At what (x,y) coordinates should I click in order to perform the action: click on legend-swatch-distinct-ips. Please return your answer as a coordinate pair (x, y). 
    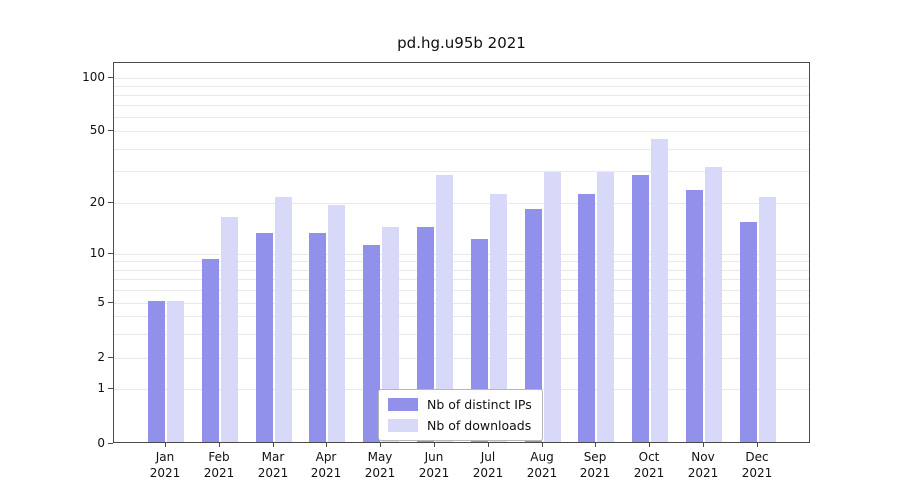
    Looking at the image, I should click on (403, 404).